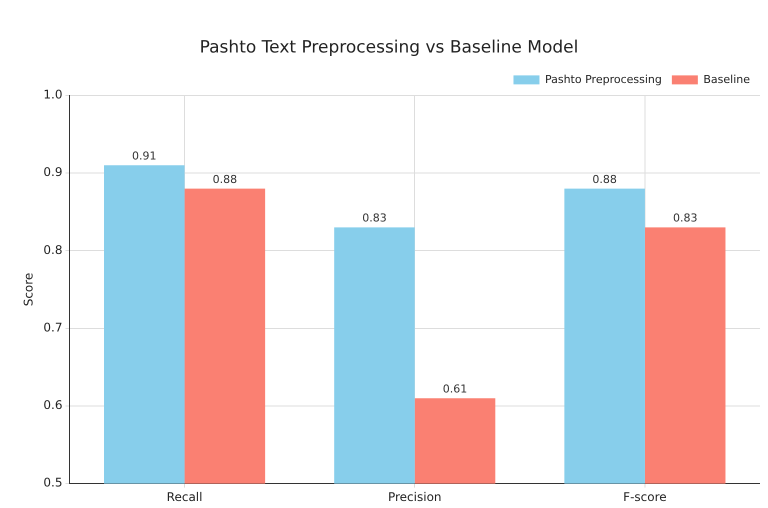 The image size is (768, 508). What do you see at coordinates (389, 48) in the screenshot?
I see `chart-title: Pashto Text Preprocessing vs Baseline Model` at bounding box center [389, 48].